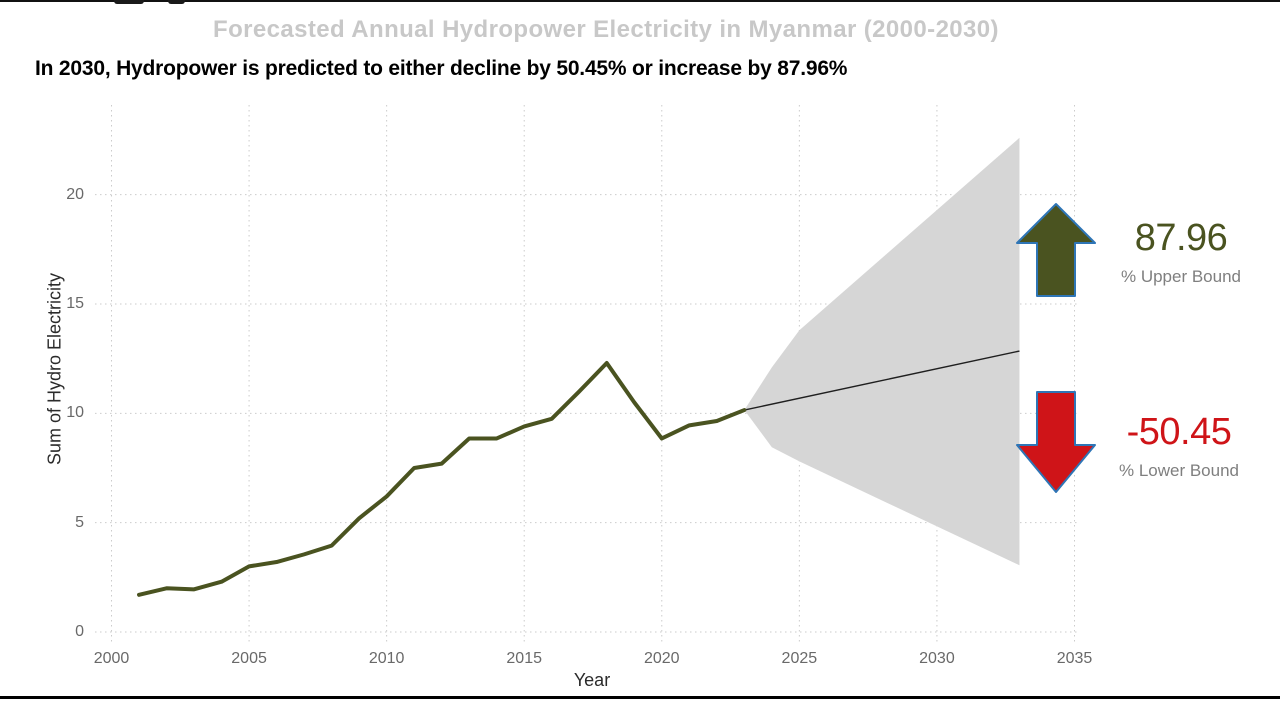  I want to click on forecast-band, so click(882, 351).